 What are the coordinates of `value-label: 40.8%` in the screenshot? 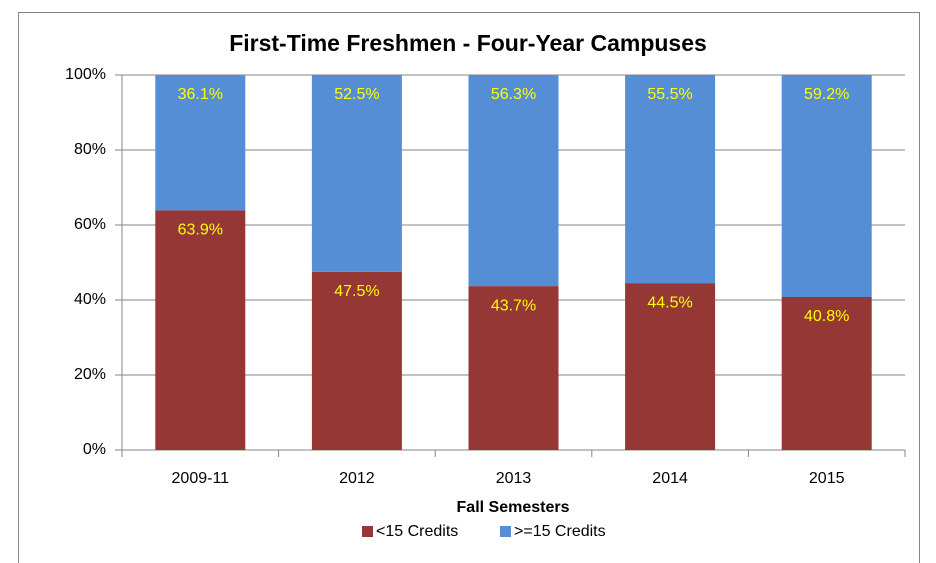 It's located at (826, 316).